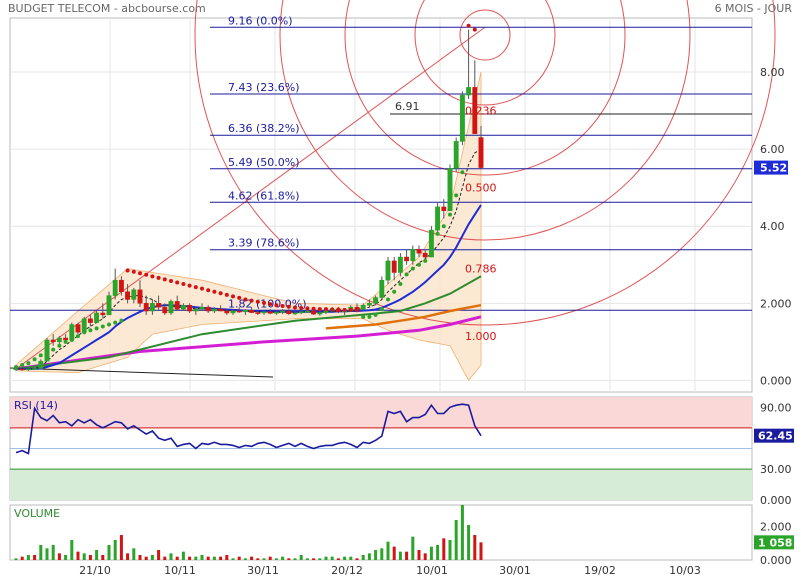  Describe the element at coordinates (264, 243) in the screenshot. I see `fibonacci-label: 3.39 (78.6%)` at that location.